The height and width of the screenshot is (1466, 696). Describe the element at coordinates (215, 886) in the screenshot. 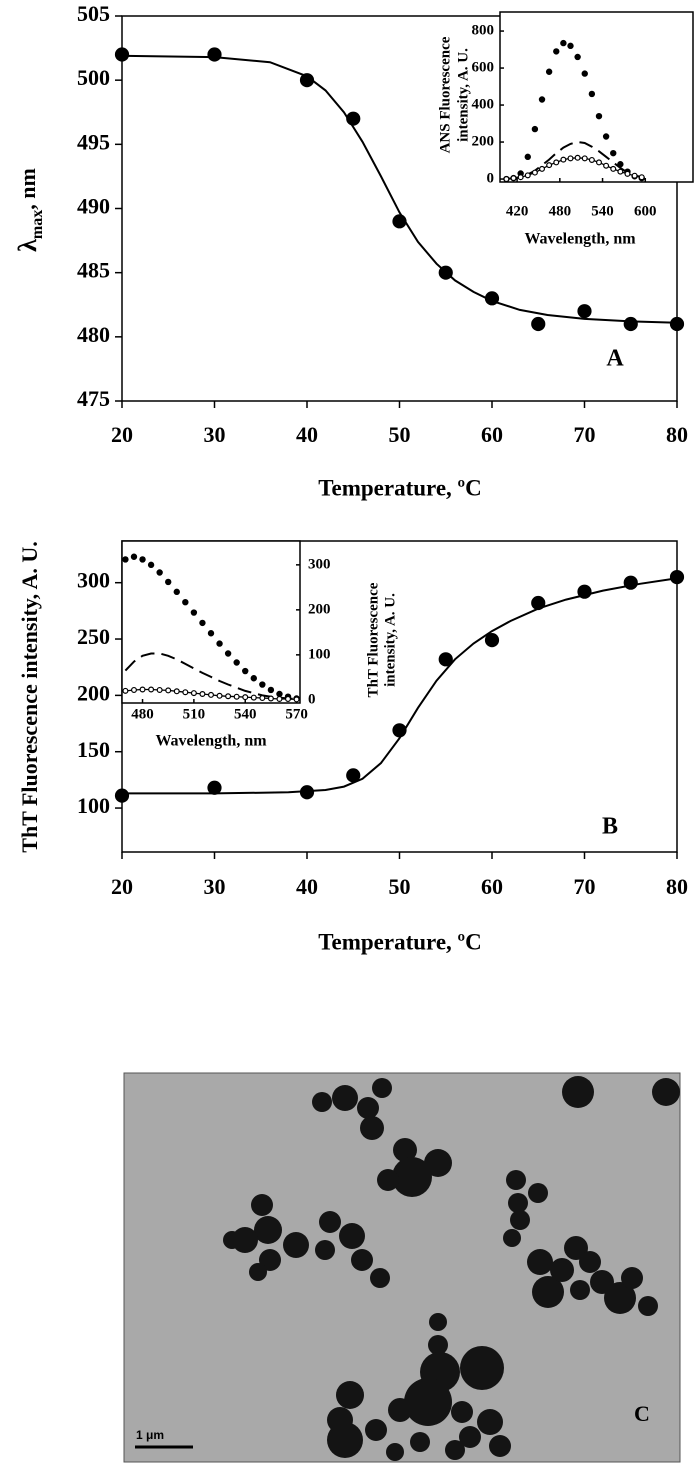

I see `x-tick-label: 30` at that location.